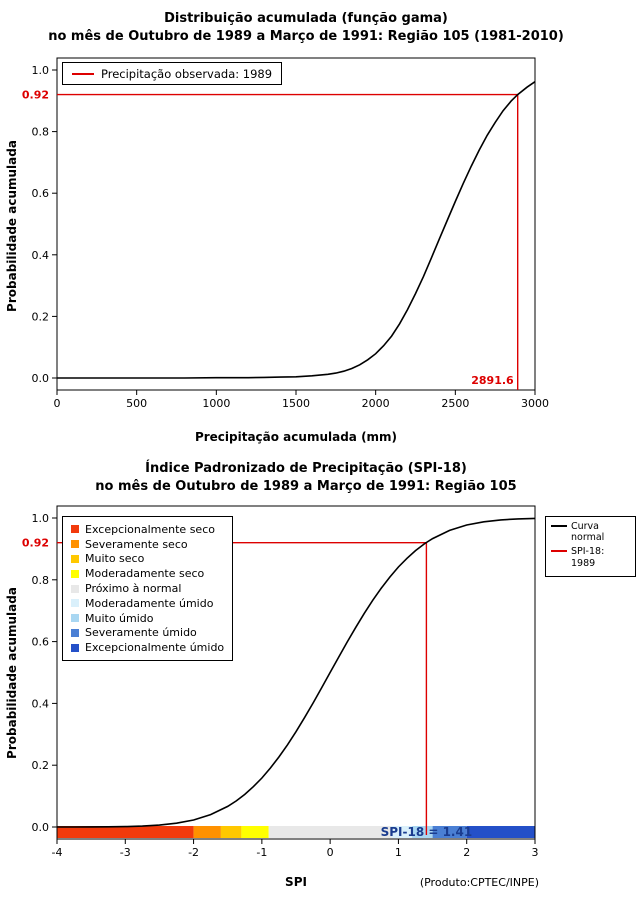 This screenshot has width=640, height=900. I want to click on spi-category-item: Muito úmido, so click(147, 618).